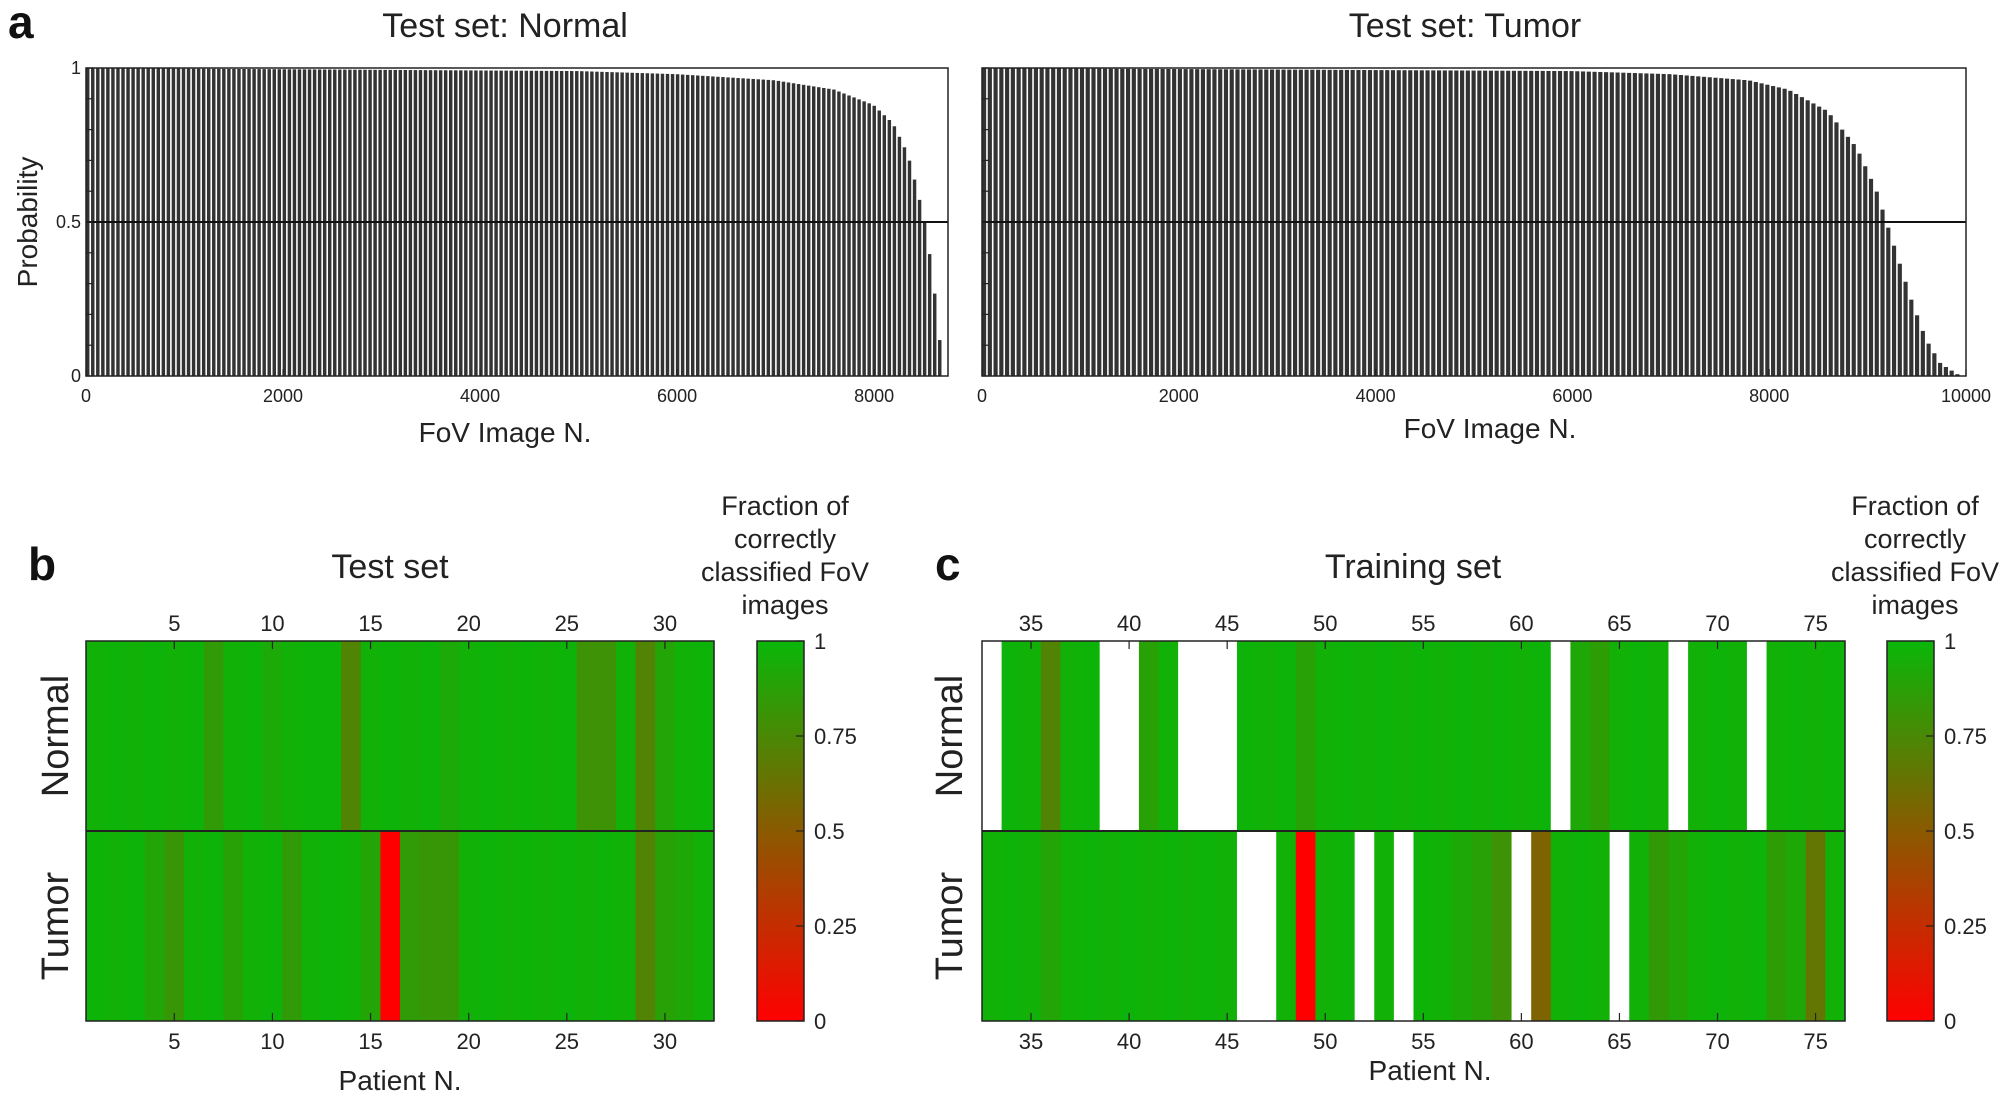  Describe the element at coordinates (950, 736) in the screenshot. I see `chart-c-row-normal: Normal` at that location.